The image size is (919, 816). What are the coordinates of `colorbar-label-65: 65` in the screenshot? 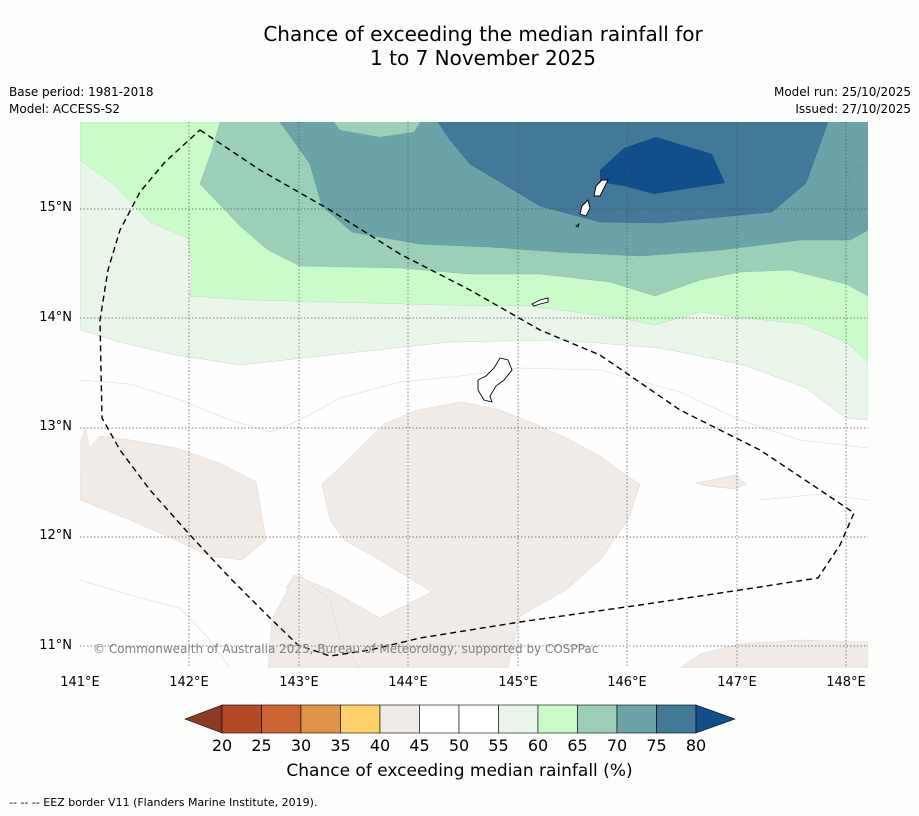 It's located at (577, 745).